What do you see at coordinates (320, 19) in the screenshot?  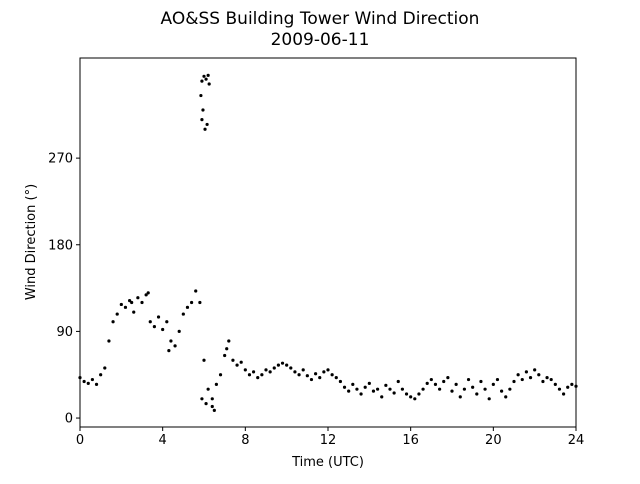 I see `chart-title: AO&SS Building Tower Wind Direction` at bounding box center [320, 19].